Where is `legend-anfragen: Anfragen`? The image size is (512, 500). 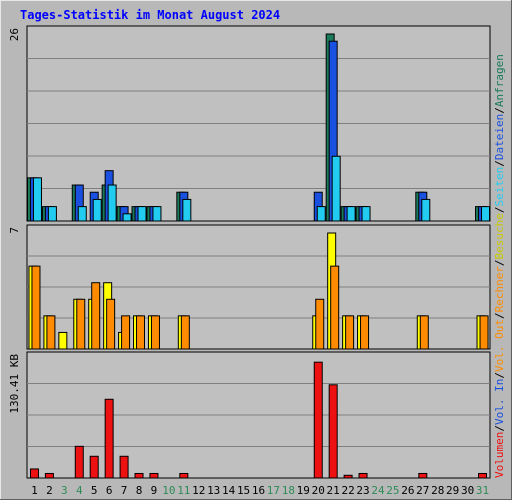 legend-anfragen: Anfragen is located at coordinates (499, 80).